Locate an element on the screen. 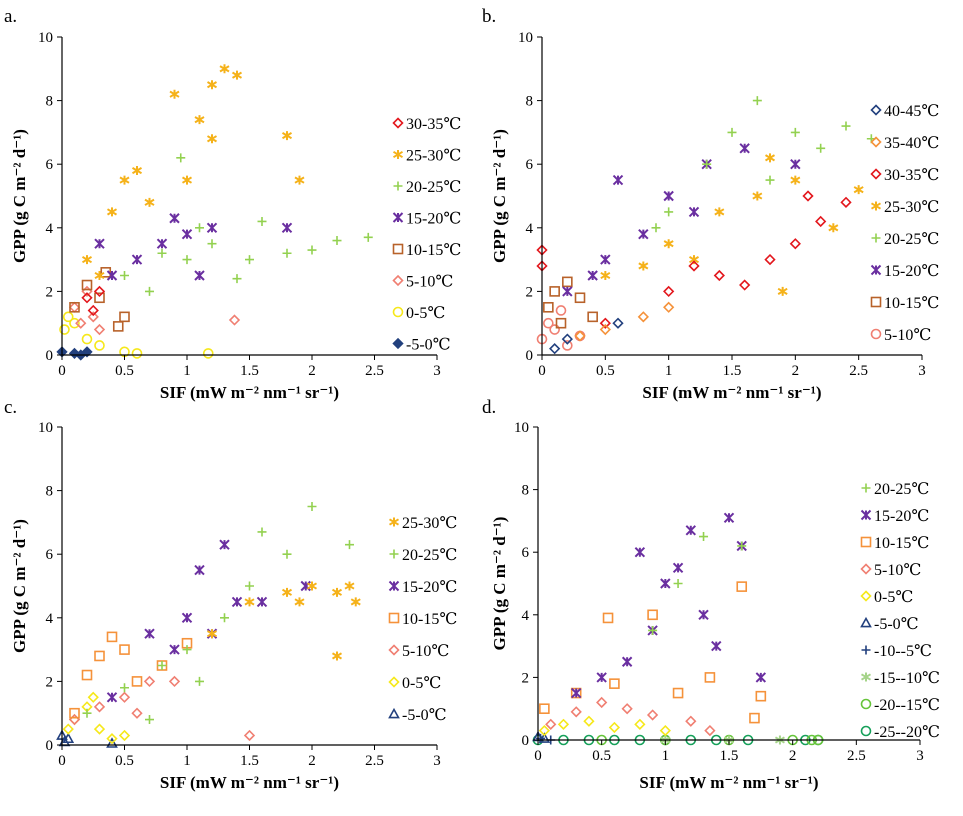 The width and height of the screenshot is (963, 816). points is located at coordinates (208, 625).